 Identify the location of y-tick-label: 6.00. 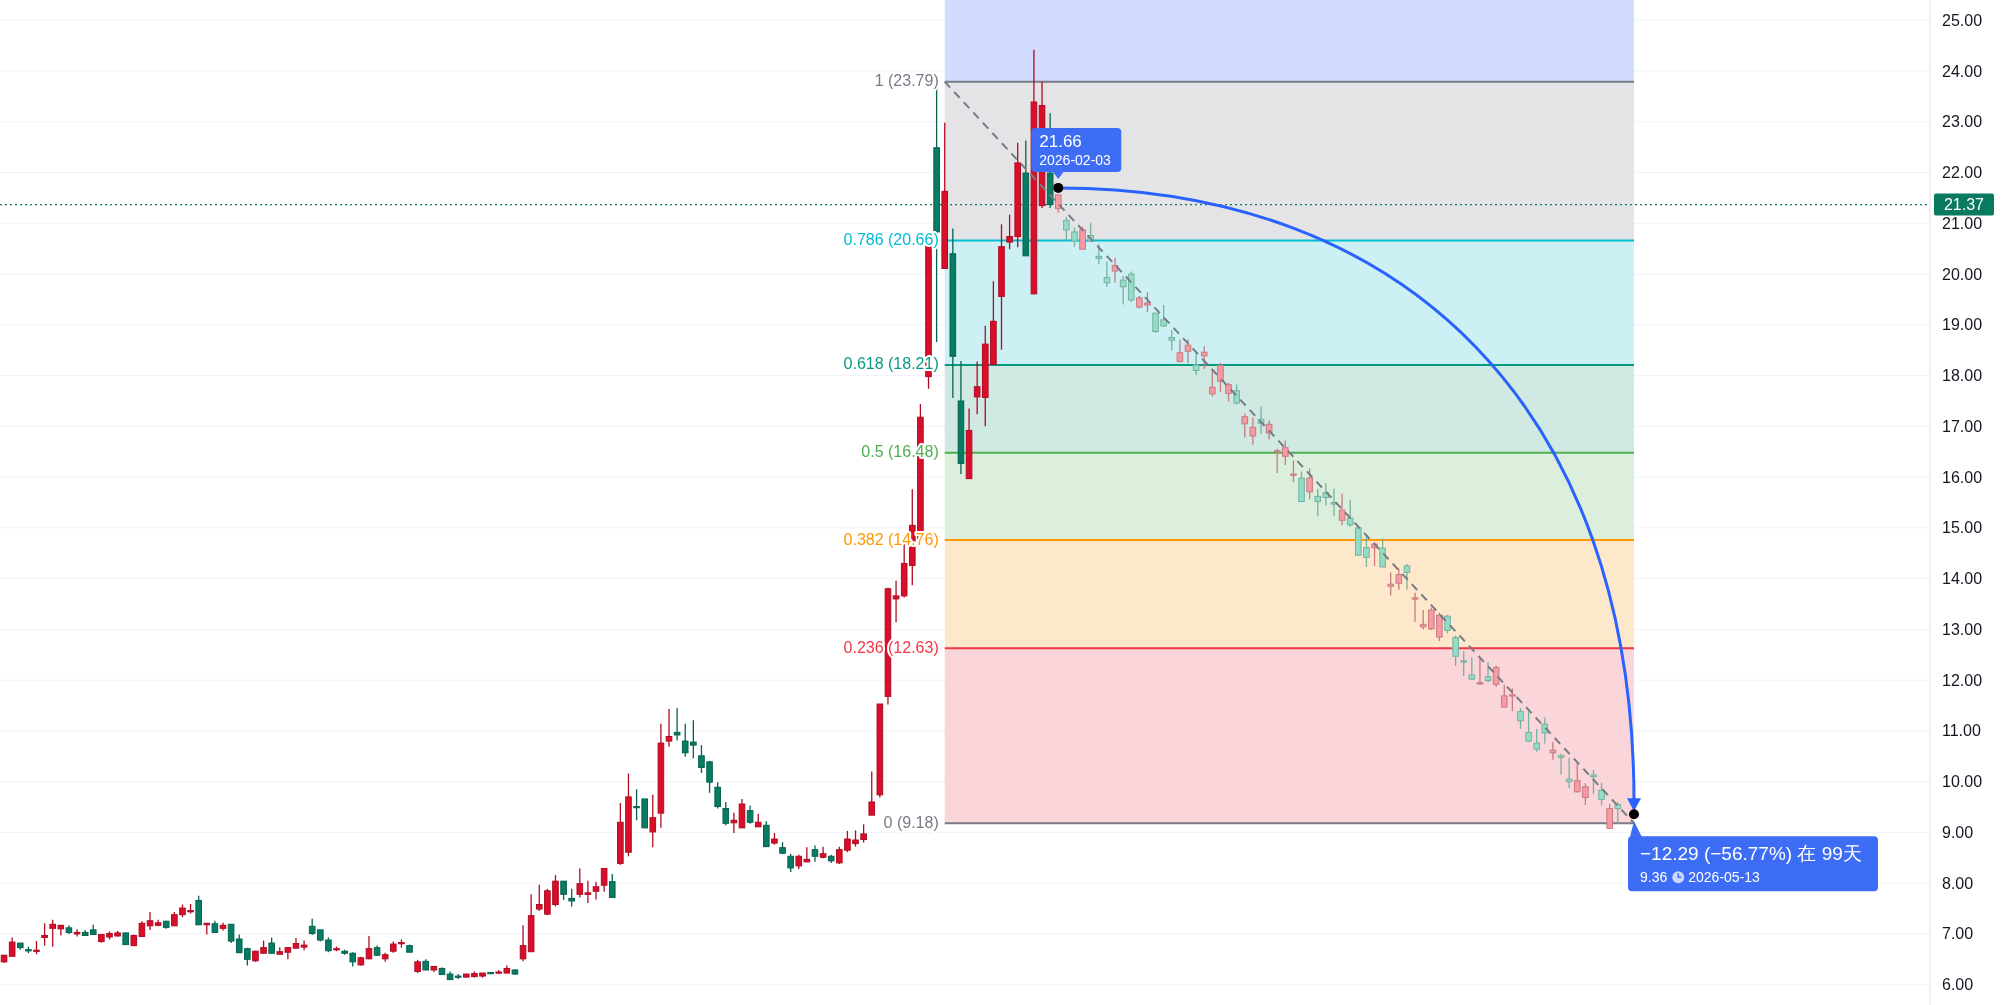
(1958, 985).